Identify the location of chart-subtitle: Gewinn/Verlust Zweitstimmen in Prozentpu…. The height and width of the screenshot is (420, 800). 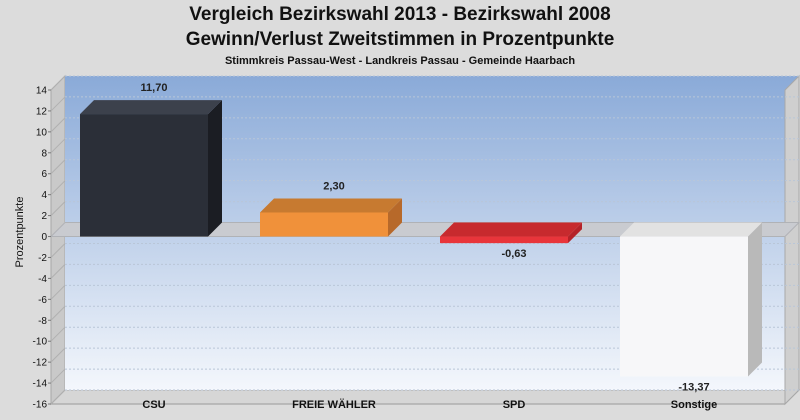
(400, 39).